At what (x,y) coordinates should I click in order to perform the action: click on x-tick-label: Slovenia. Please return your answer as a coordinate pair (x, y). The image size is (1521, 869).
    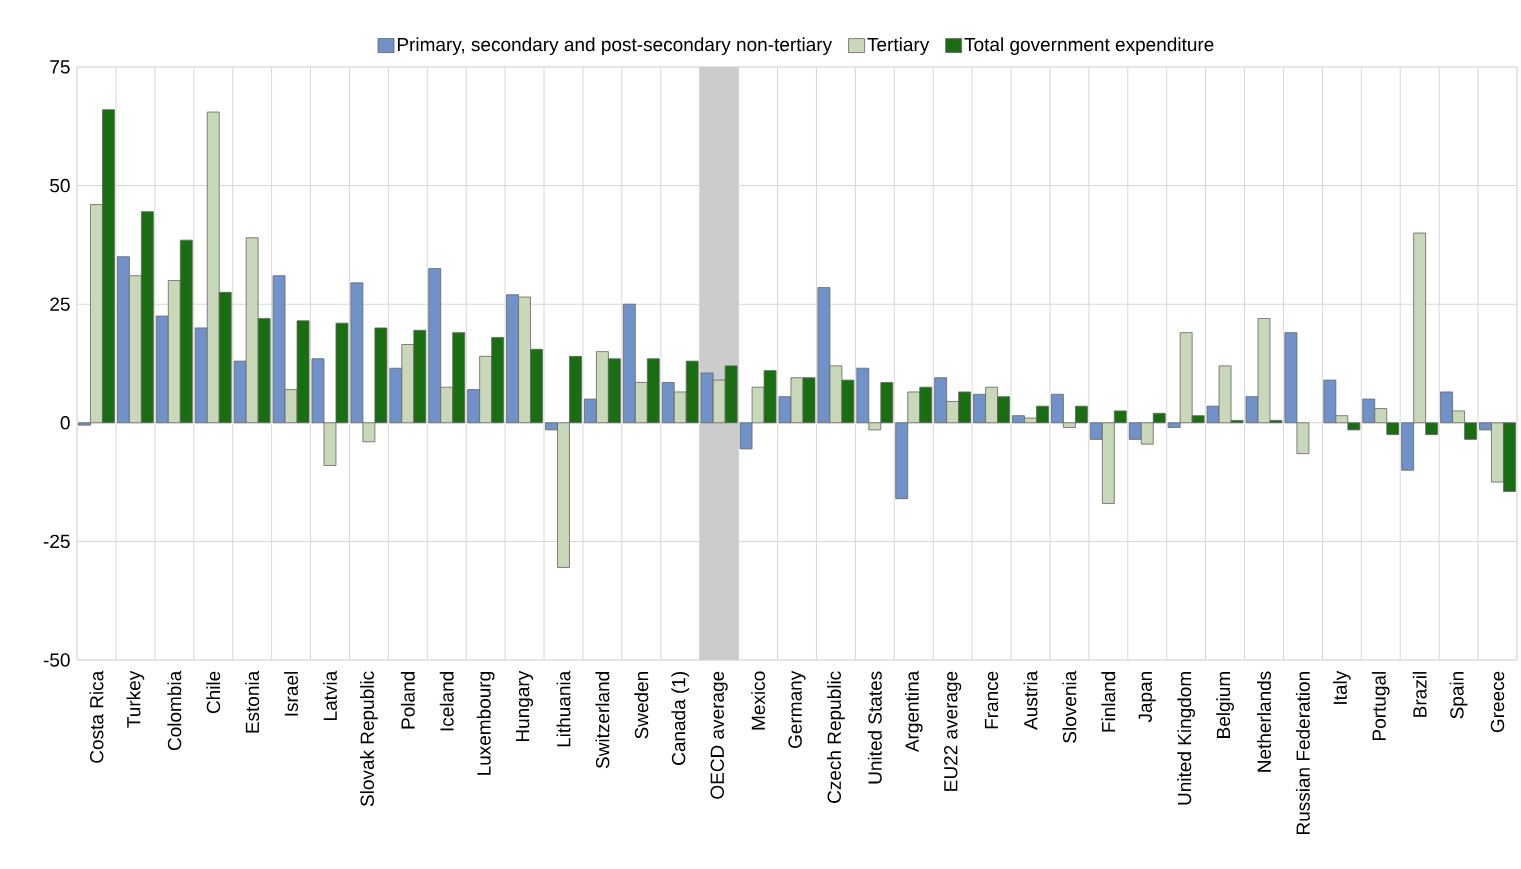
    Looking at the image, I should click on (1069, 706).